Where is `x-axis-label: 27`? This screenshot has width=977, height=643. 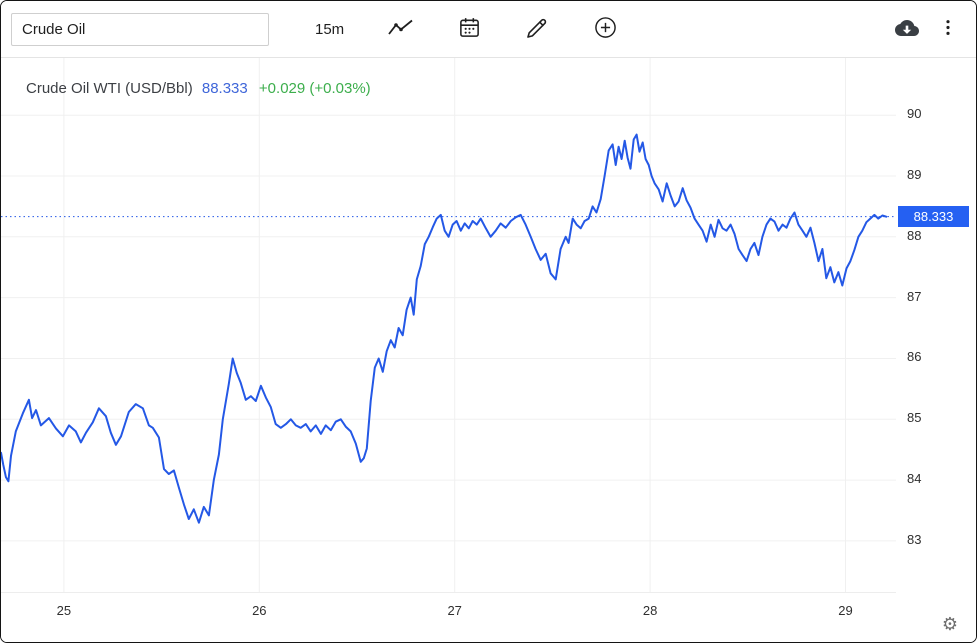
x-axis-label: 27 is located at coordinates (454, 610).